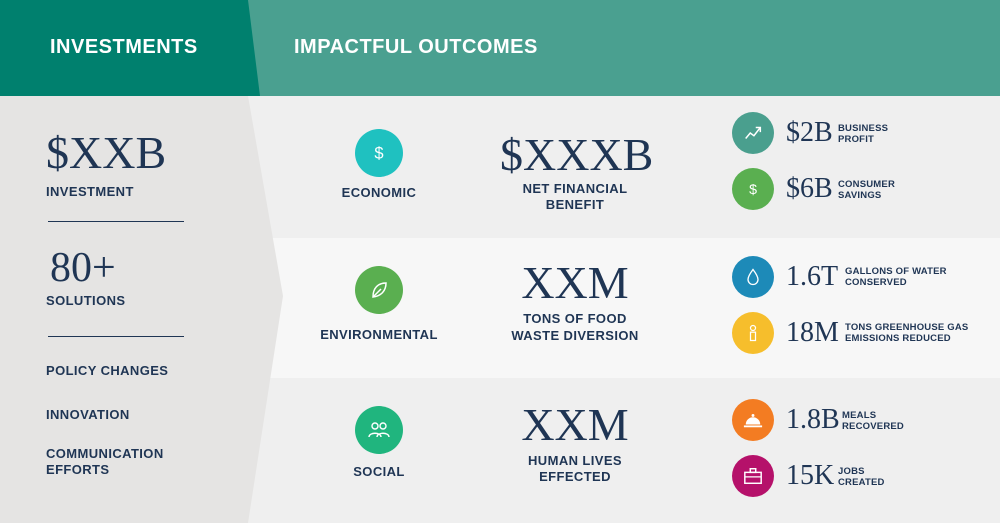 The height and width of the screenshot is (523, 1000). What do you see at coordinates (105, 461) in the screenshot?
I see `investment-item-communication: COMMUNICATION EFFORTS` at bounding box center [105, 461].